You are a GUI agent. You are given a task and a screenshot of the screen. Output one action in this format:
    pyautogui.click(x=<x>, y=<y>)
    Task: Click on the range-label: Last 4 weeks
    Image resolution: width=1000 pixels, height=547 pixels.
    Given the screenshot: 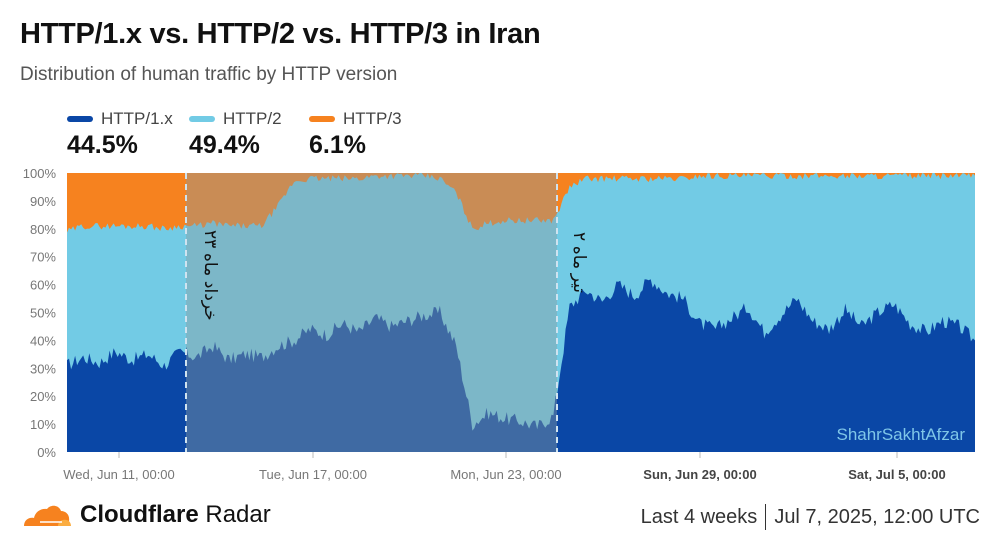 What is the action you would take?
    pyautogui.click(x=699, y=516)
    